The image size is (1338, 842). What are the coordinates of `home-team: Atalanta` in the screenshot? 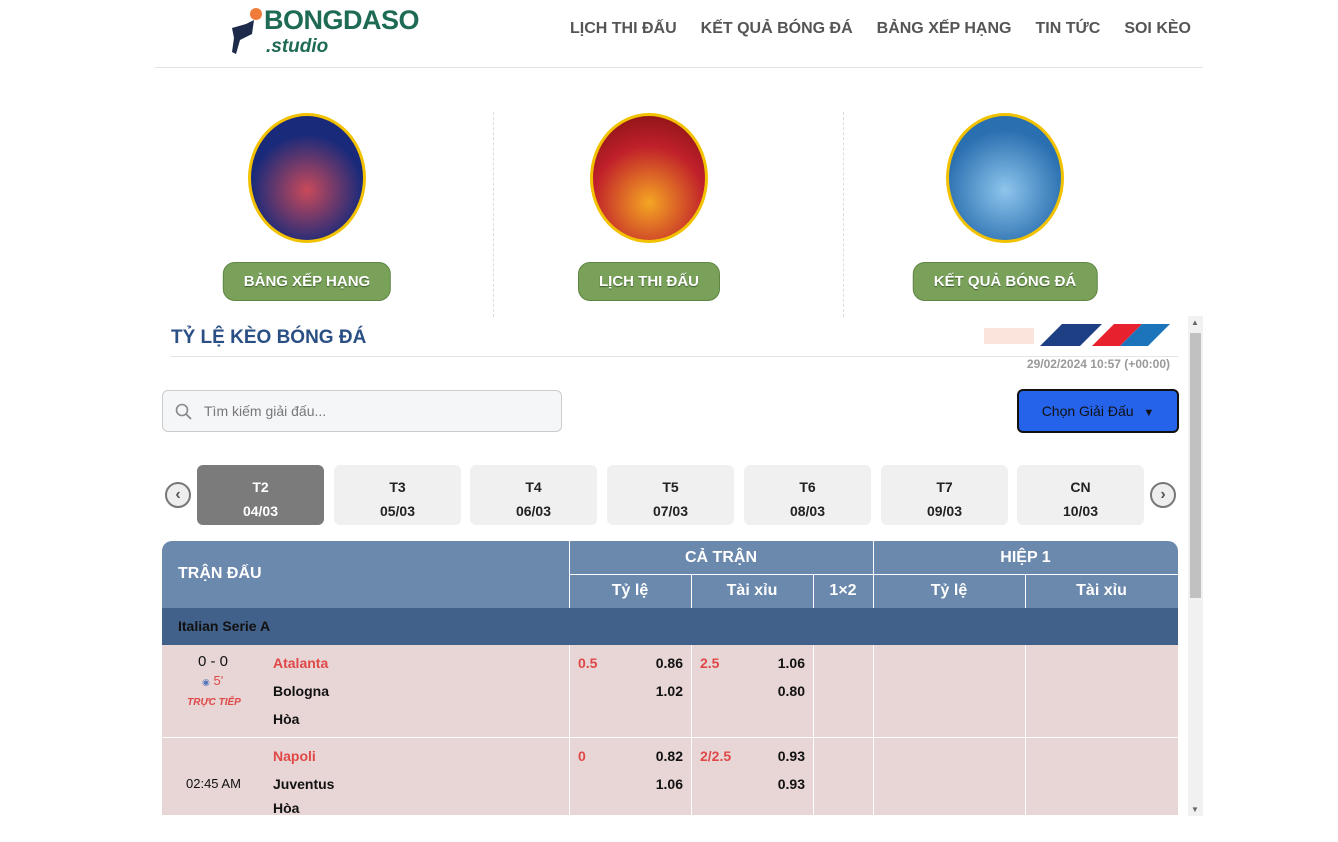 It's located at (301, 663).